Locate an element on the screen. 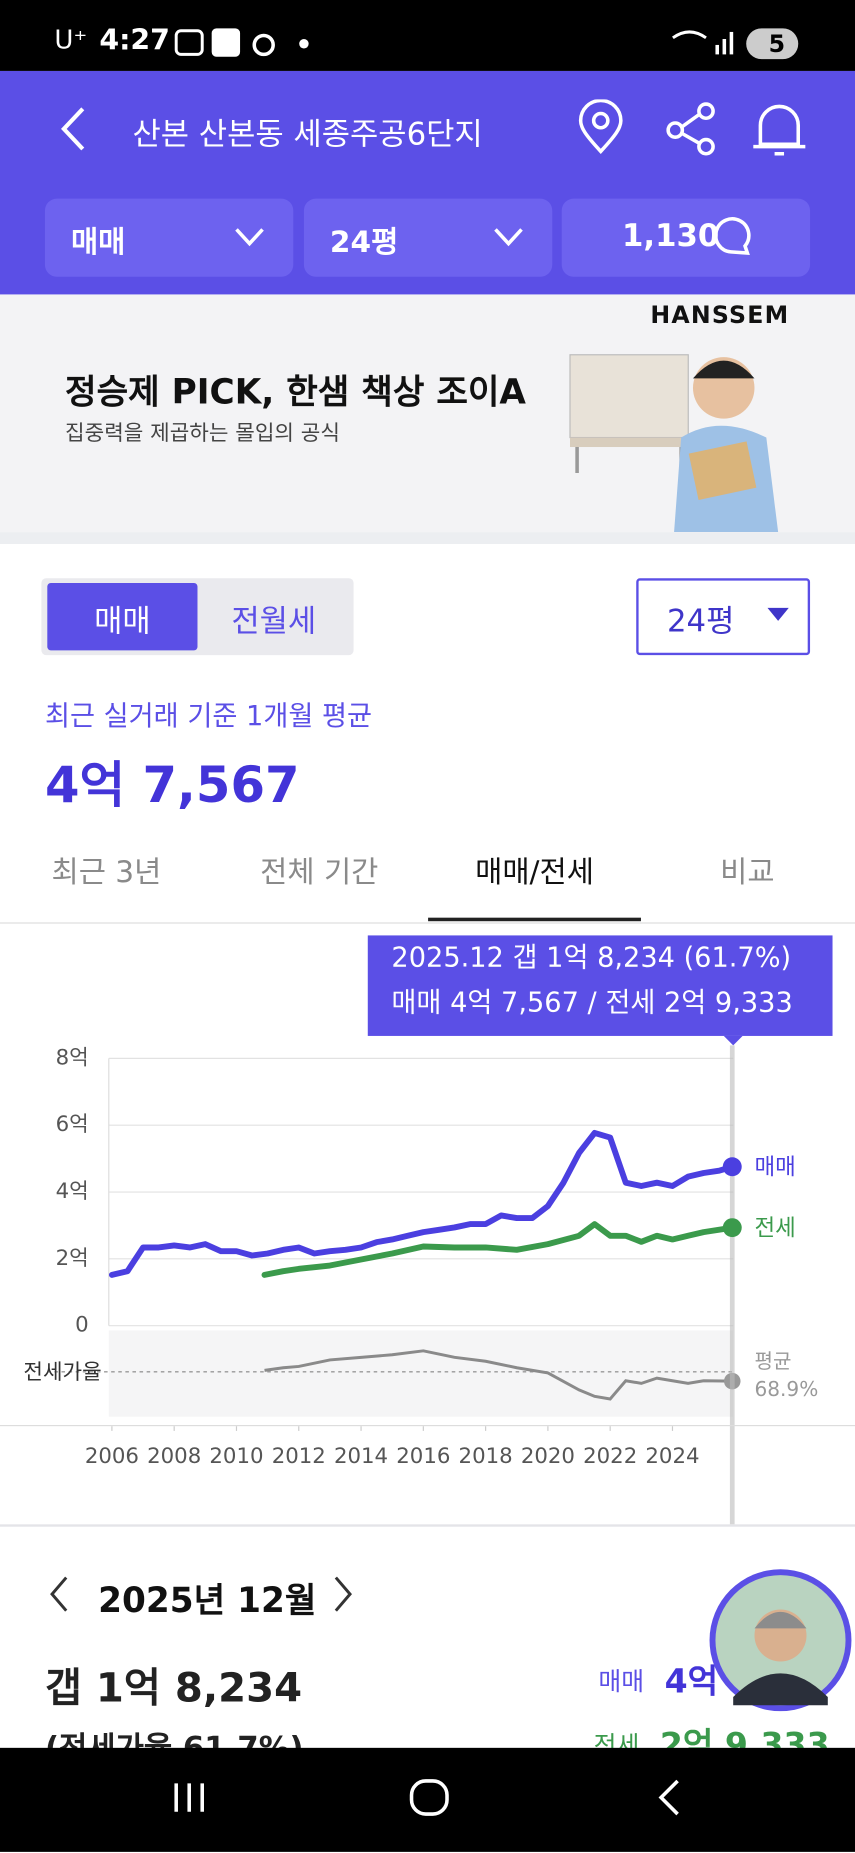  tooltip-pointer is located at coordinates (733, 1040).